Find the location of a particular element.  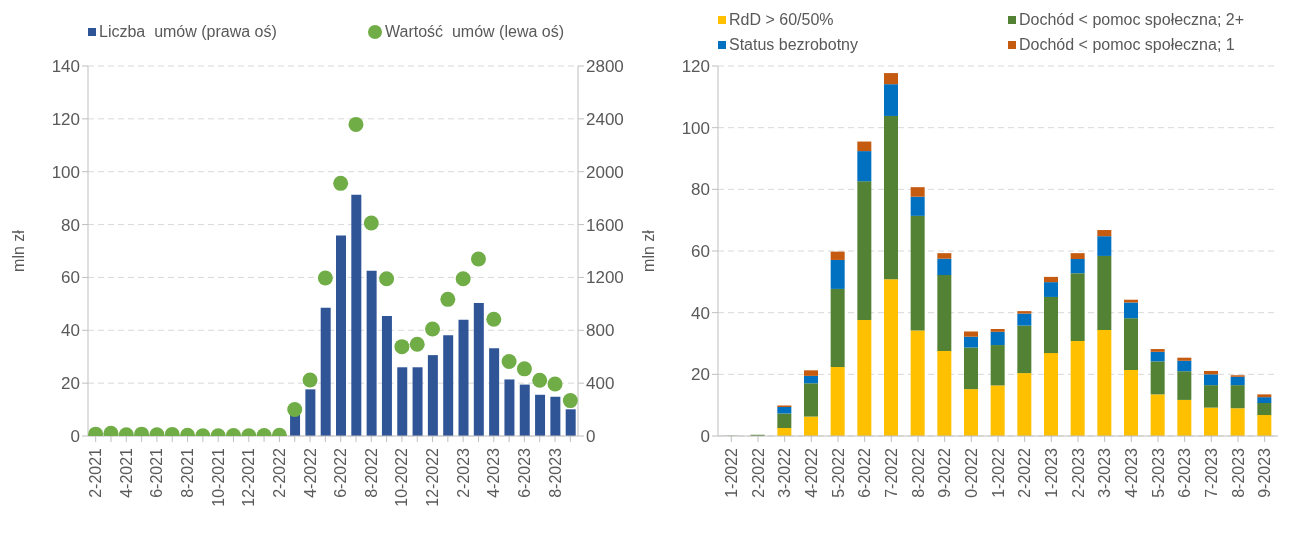

legend-label: RdD > 60/50% is located at coordinates (781, 19).